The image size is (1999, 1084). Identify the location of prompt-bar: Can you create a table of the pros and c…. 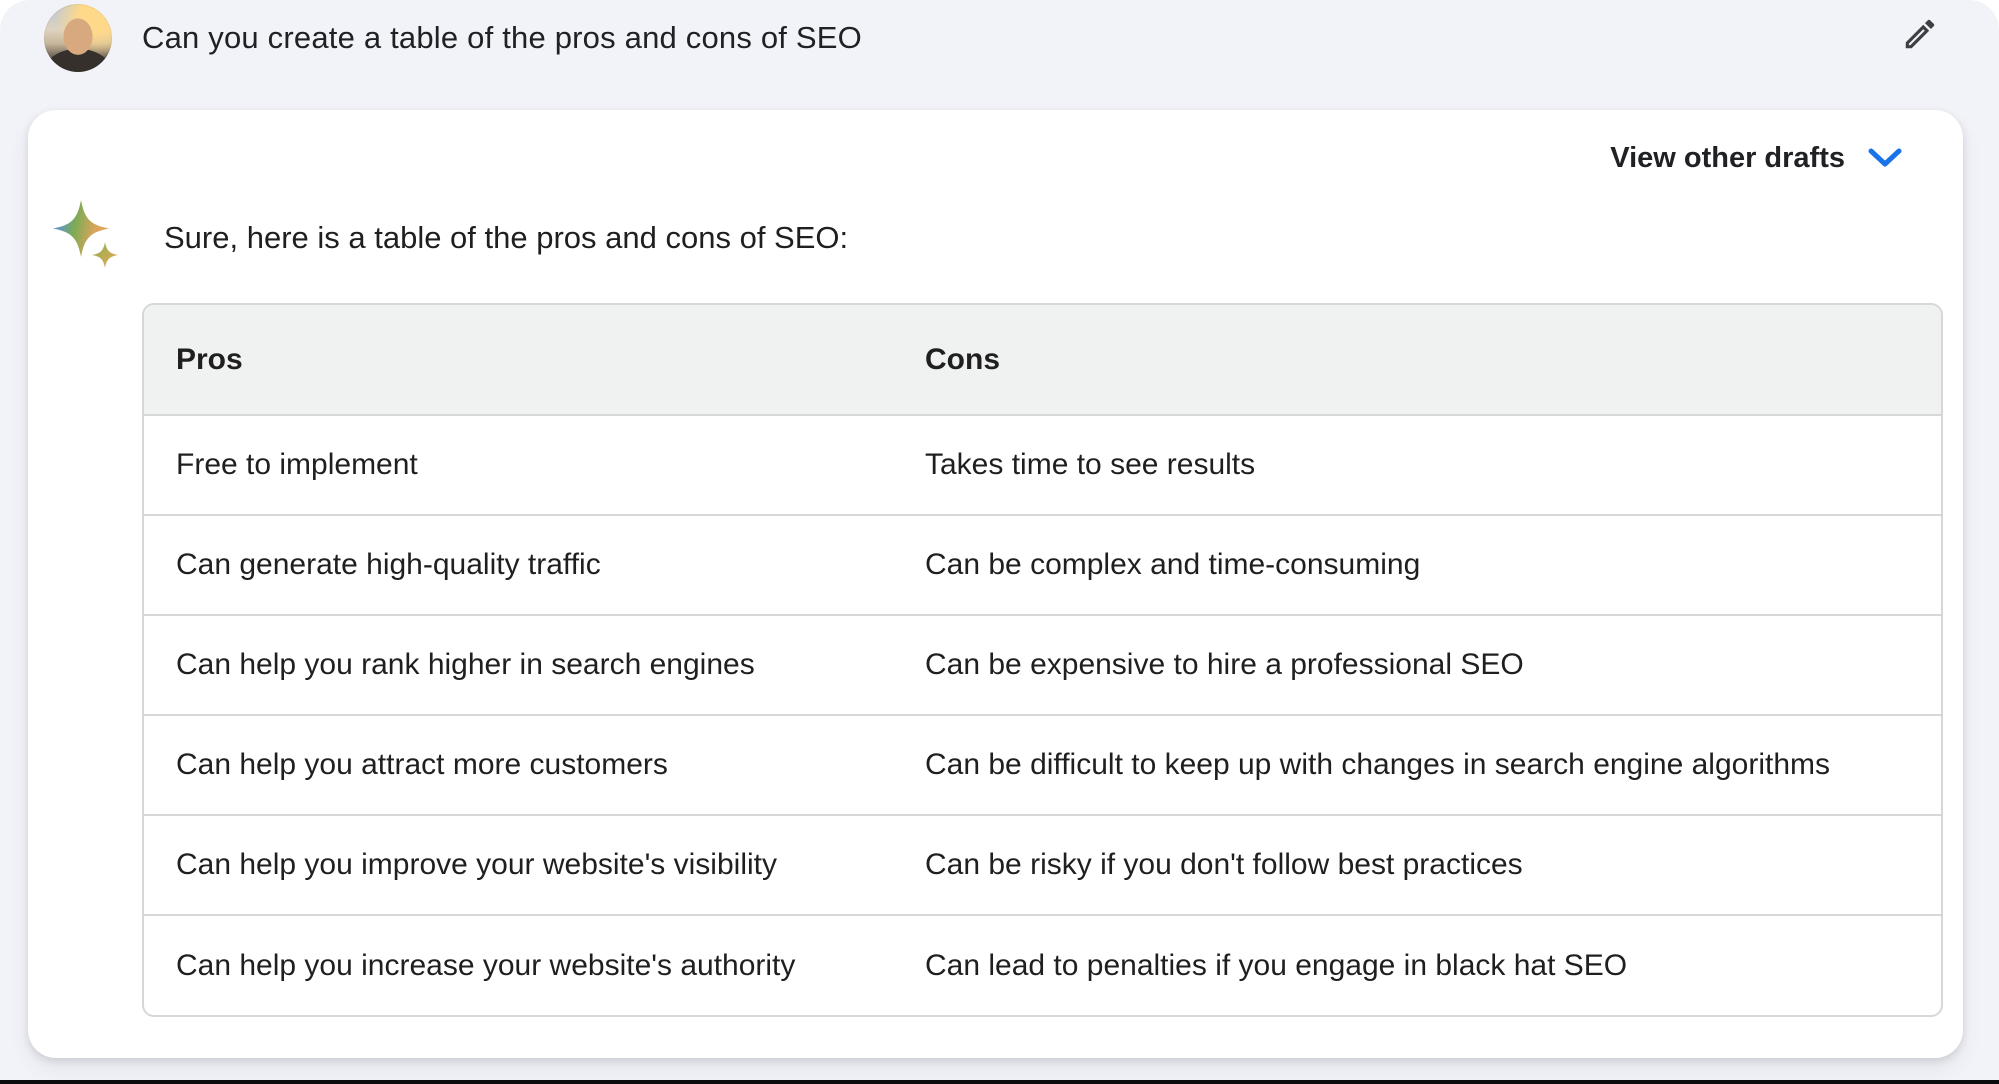
(999, 55).